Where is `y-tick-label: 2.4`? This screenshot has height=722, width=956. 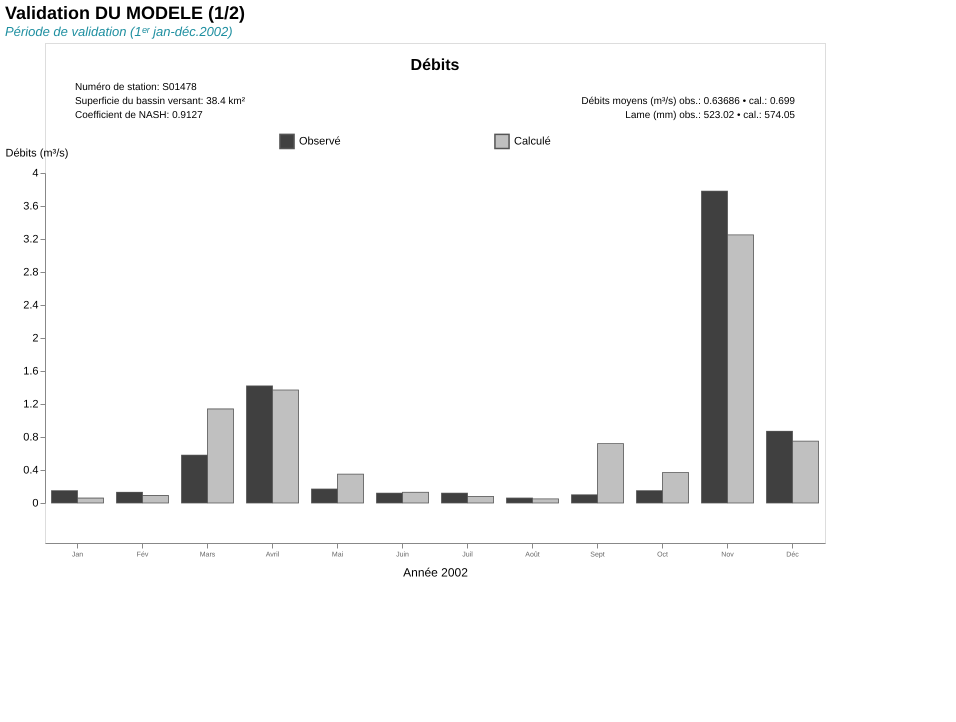
y-tick-label: 2.4 is located at coordinates (30, 306).